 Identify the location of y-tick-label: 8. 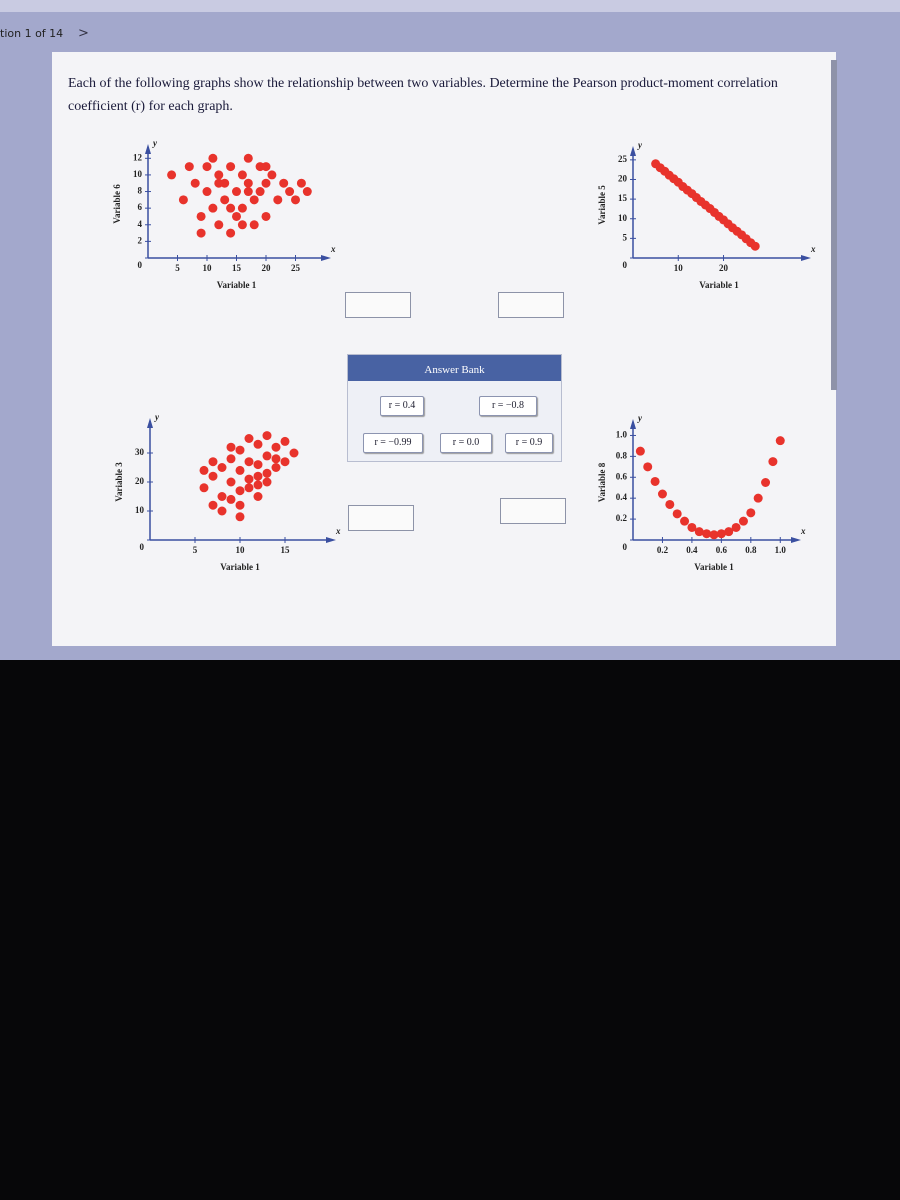
(140, 191).